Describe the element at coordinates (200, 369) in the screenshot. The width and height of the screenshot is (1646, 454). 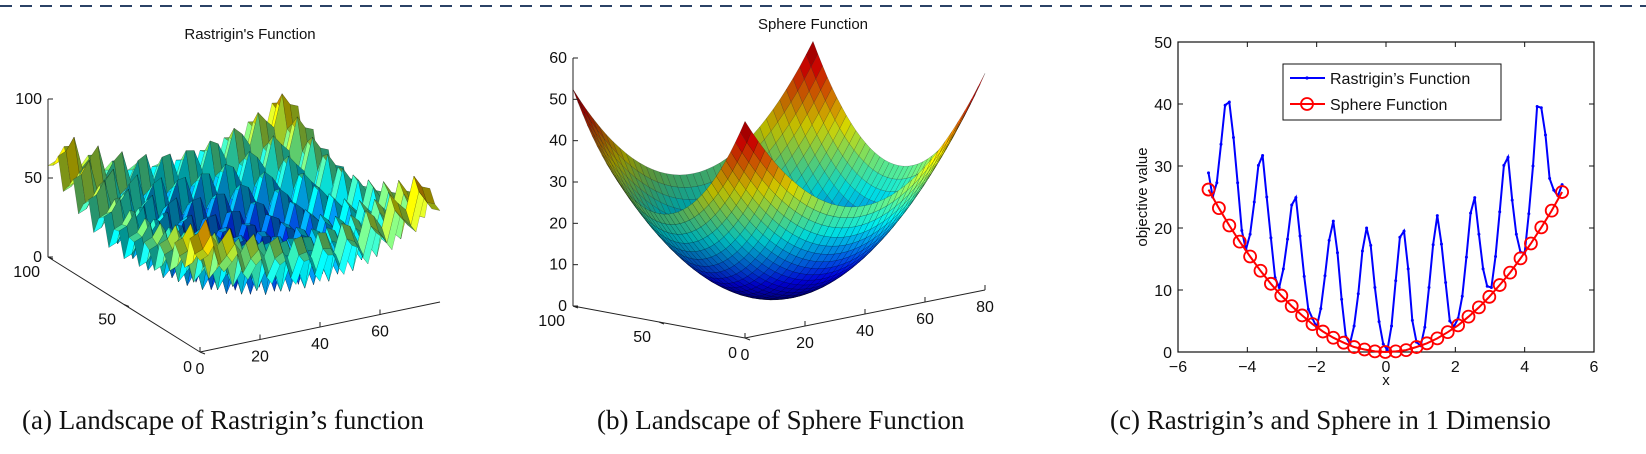
I see `panel-a-x-tick-label: 0` at that location.